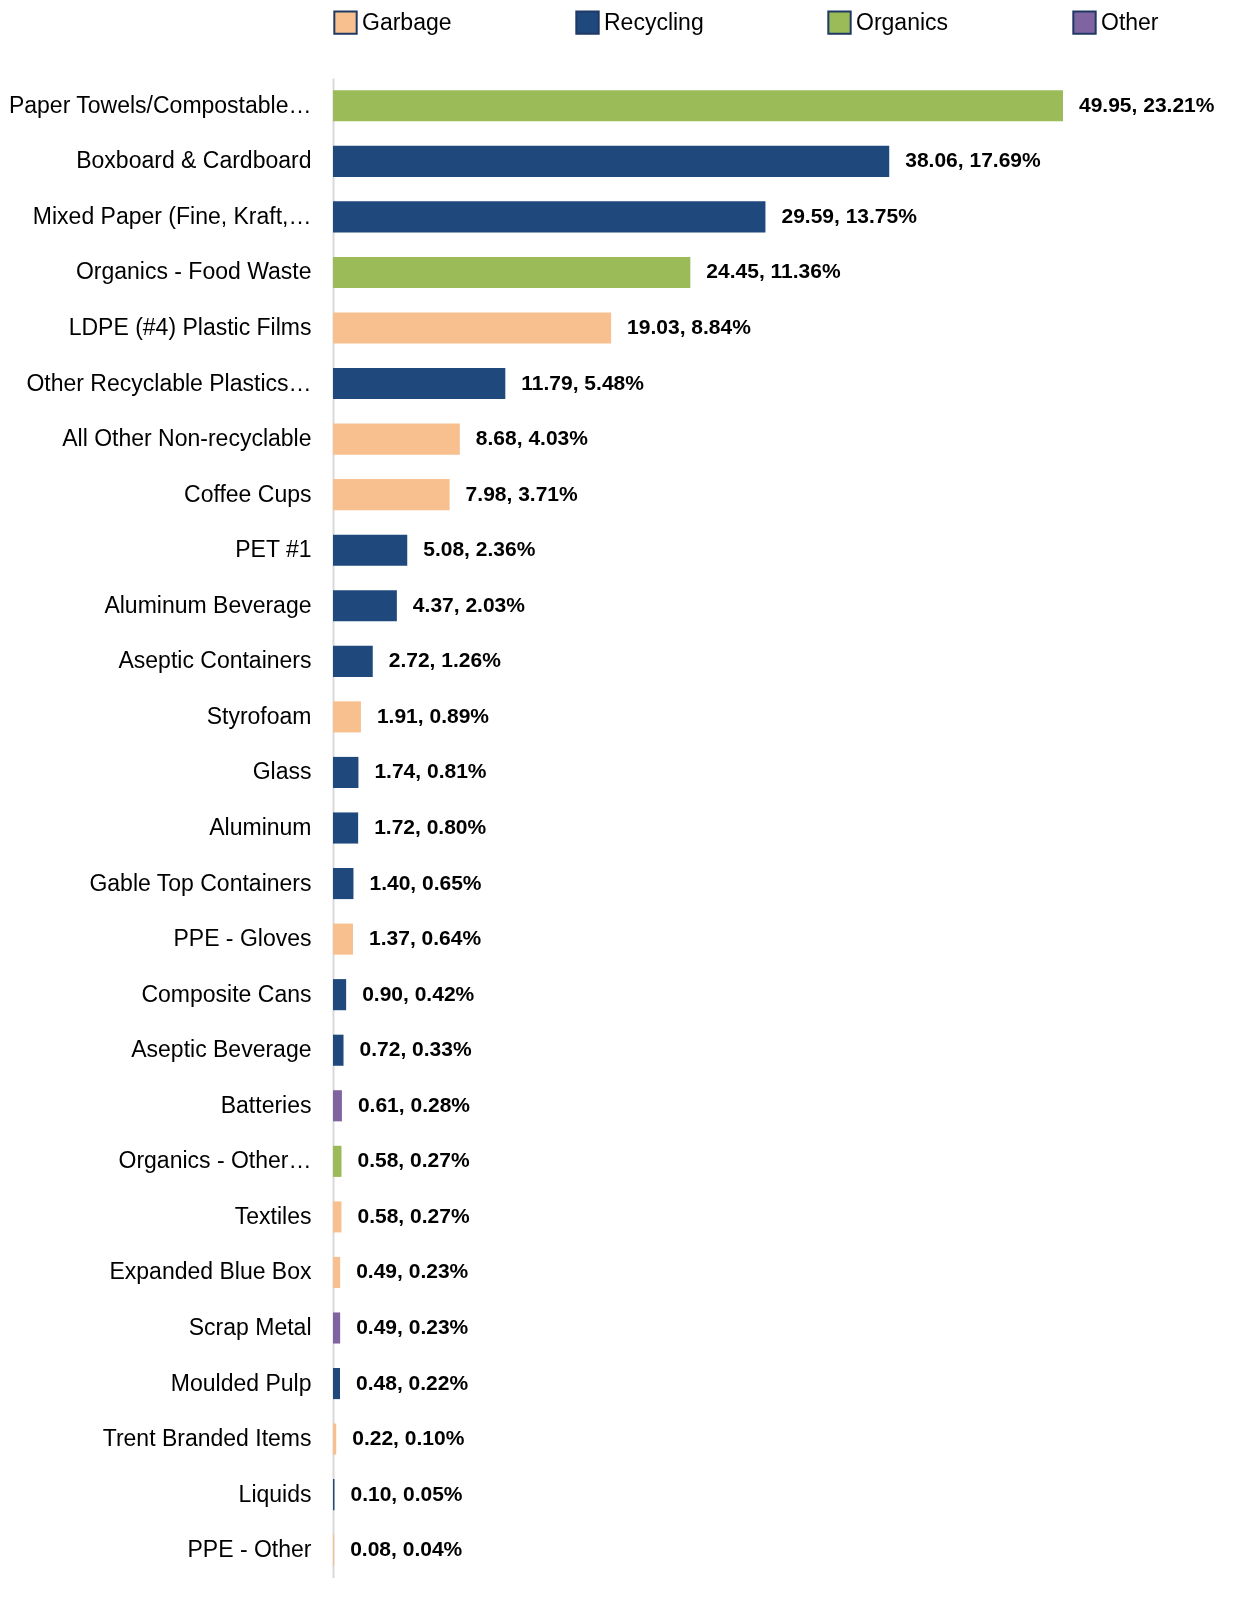 The width and height of the screenshot is (1256, 1598). What do you see at coordinates (273, 1215) in the screenshot?
I see `y-tick-label: Textiles` at bounding box center [273, 1215].